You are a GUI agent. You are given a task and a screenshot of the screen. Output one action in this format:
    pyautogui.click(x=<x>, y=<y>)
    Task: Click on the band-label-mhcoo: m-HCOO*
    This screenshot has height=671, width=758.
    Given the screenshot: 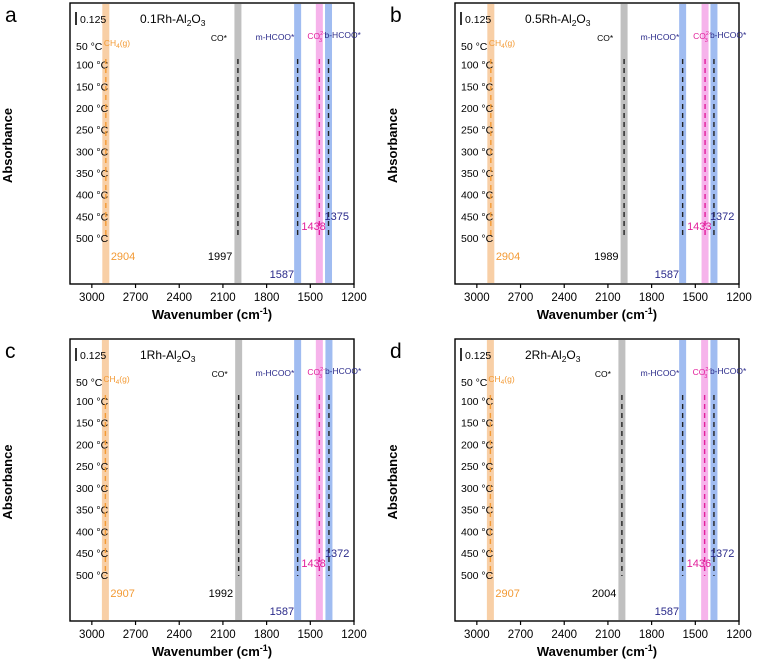 What is the action you would take?
    pyautogui.click(x=660, y=37)
    